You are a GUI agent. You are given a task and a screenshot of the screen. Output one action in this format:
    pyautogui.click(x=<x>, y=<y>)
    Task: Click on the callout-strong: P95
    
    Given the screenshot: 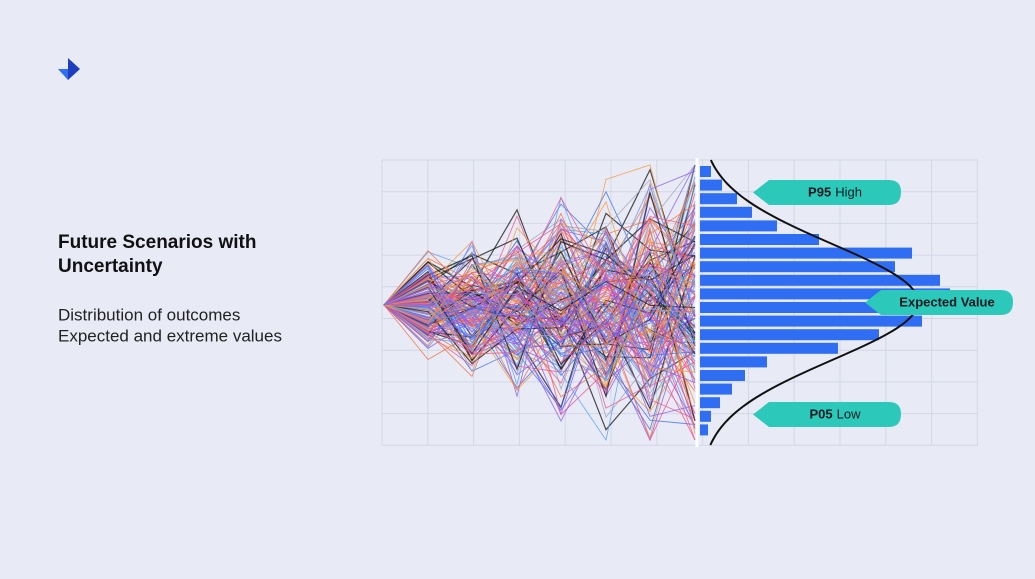 What is the action you would take?
    pyautogui.click(x=819, y=192)
    